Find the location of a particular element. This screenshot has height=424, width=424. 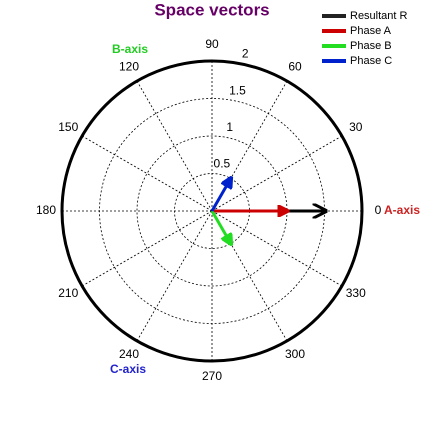

theta-tick-label: 300 is located at coordinates (295, 354).